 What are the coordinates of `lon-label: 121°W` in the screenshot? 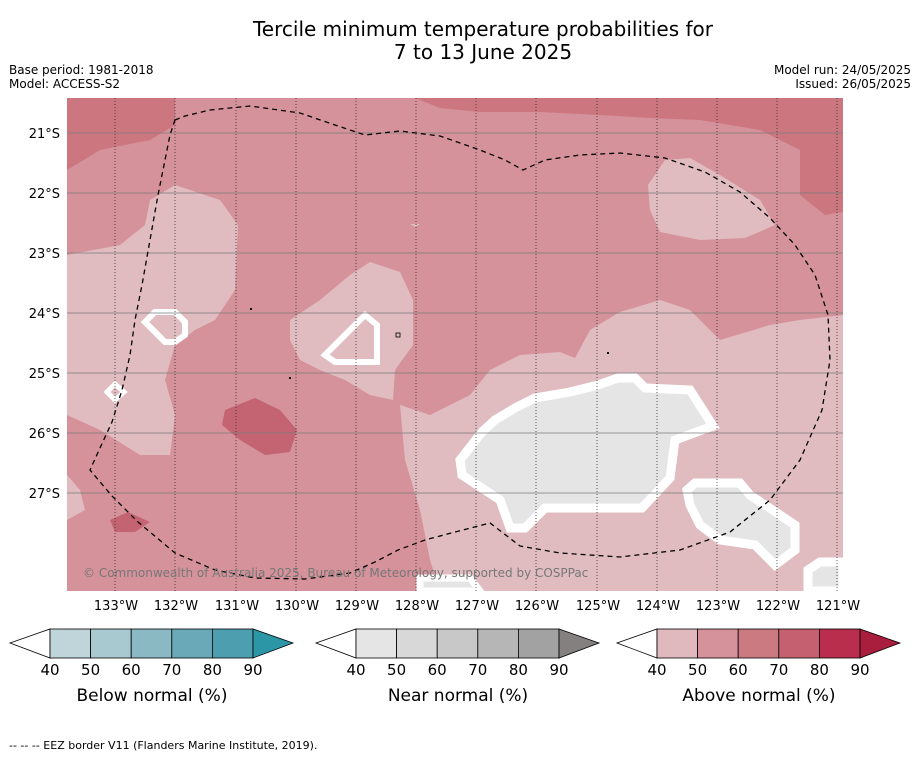 It's located at (838, 606).